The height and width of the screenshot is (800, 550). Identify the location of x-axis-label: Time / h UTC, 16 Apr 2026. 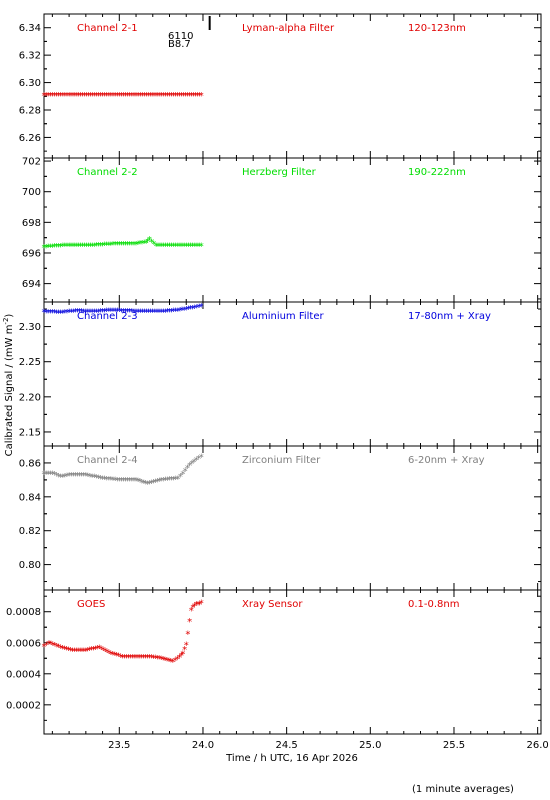
(291, 758).